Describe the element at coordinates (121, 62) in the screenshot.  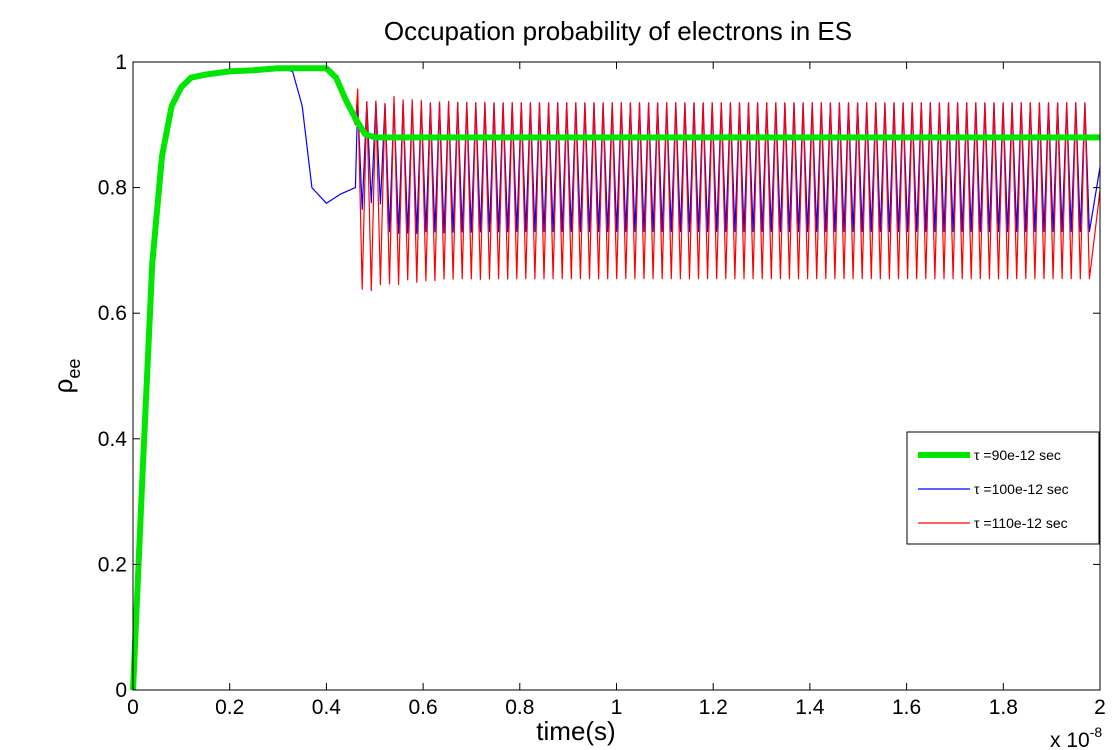
I see `y-tick-label: 1` at that location.